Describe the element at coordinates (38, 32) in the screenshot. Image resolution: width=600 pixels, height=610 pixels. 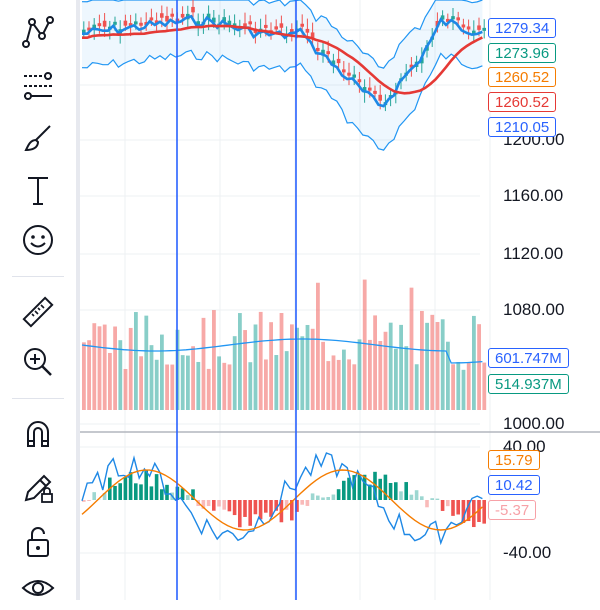
I see `trend-line-tool-icon` at that location.